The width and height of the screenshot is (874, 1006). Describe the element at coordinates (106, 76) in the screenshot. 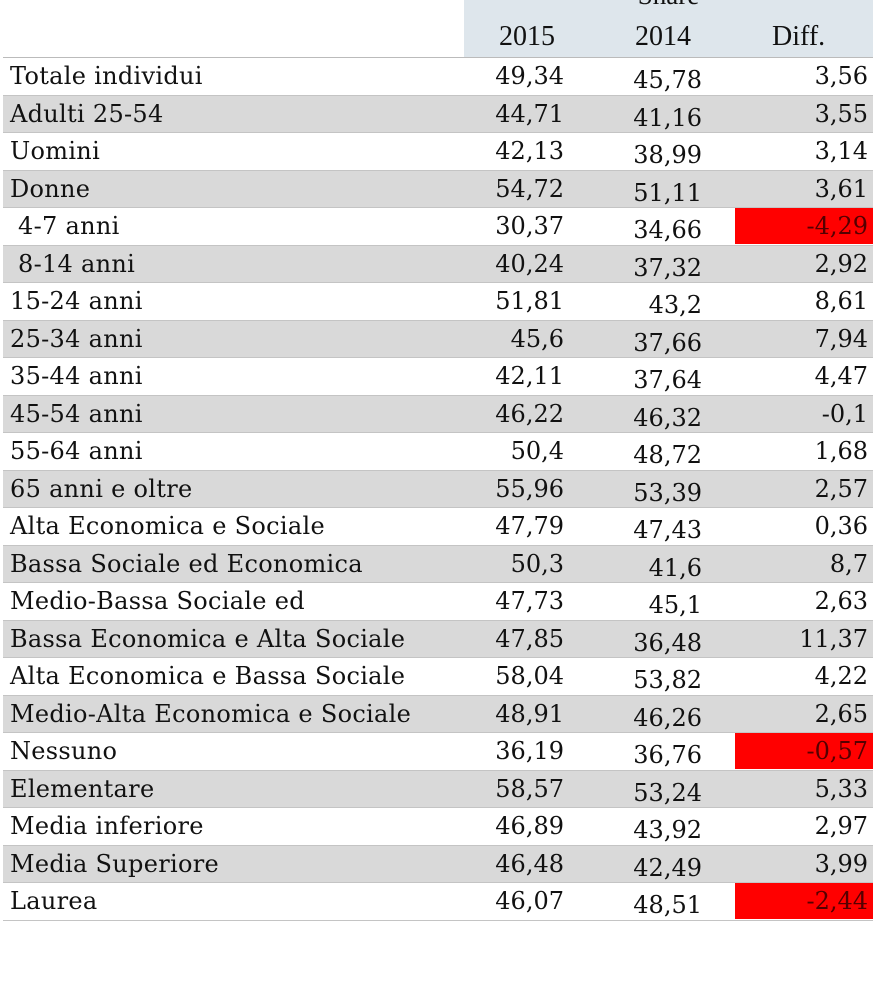

I see `row-label: Totale individui` at that location.